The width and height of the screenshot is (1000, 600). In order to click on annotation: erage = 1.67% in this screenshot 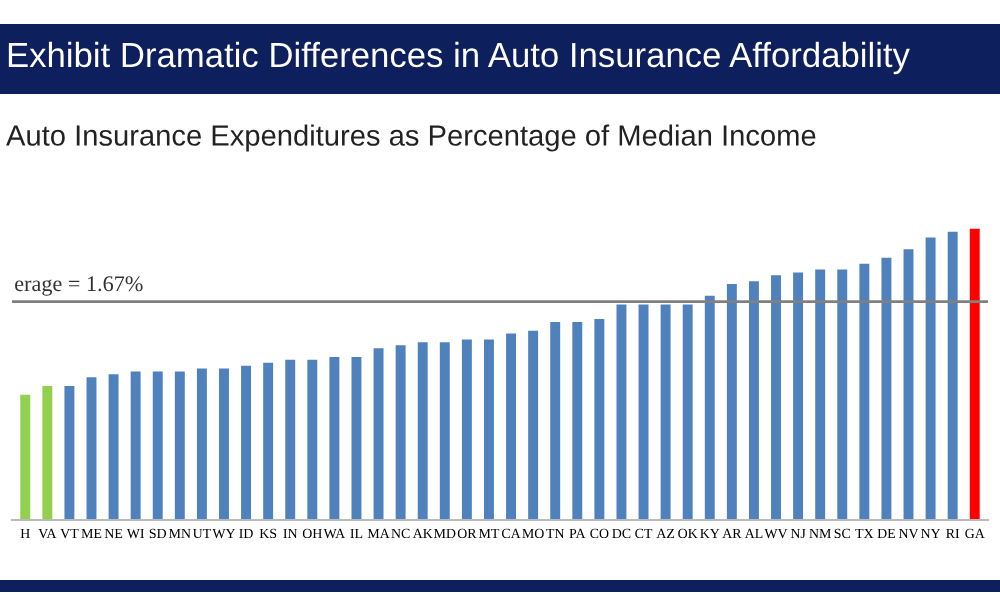, I will do `click(79, 286)`.